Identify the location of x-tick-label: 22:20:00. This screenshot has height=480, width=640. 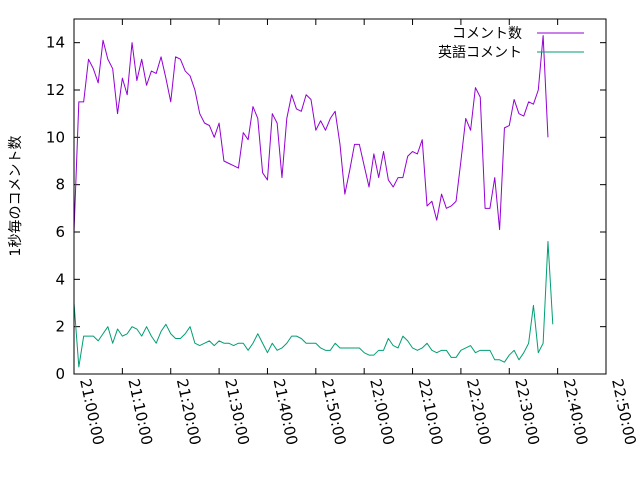
(479, 412).